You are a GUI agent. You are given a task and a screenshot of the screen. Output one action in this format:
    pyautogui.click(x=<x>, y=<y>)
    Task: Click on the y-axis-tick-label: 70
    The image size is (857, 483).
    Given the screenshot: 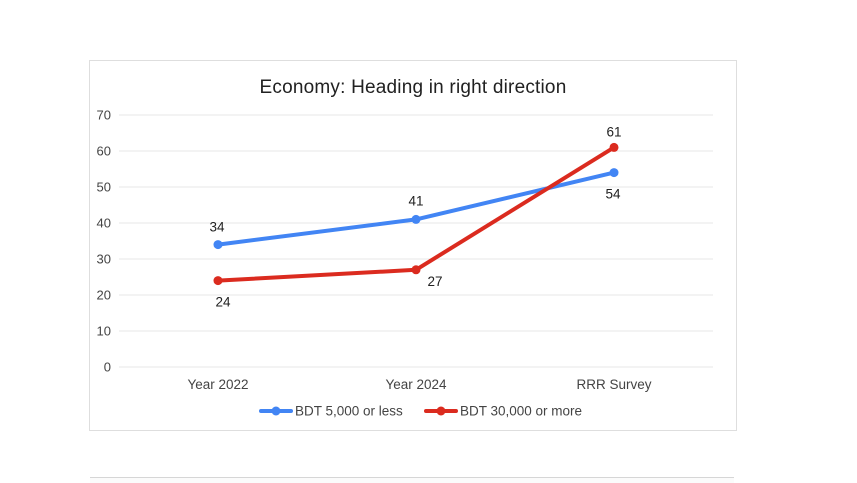 What is the action you would take?
    pyautogui.click(x=104, y=115)
    